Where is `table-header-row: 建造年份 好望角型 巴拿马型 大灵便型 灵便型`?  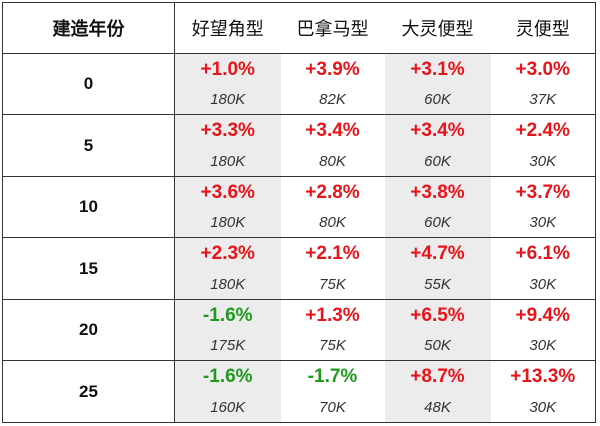
table-header-row: 建造年份 好望角型 巴拿马型 大灵便型 灵便型 is located at coordinates (299, 28).